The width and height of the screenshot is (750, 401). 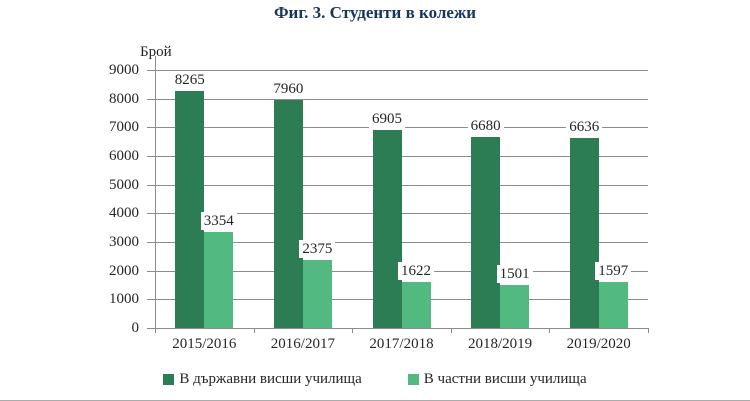 What do you see at coordinates (270, 379) in the screenshot?
I see `legend-label: В държавни висши училища` at bounding box center [270, 379].